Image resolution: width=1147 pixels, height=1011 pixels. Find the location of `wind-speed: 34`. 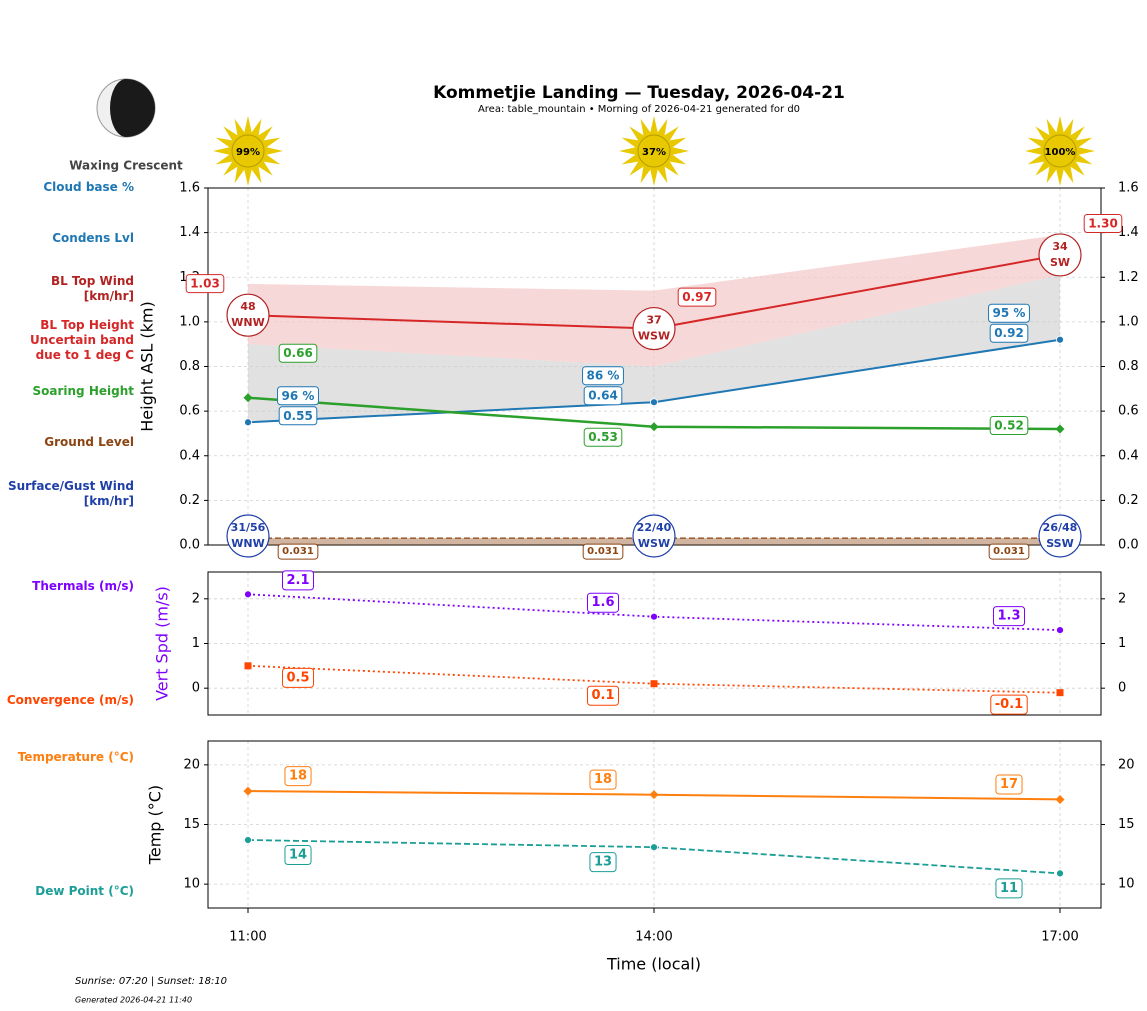

wind-speed: 34 is located at coordinates (1060, 246).